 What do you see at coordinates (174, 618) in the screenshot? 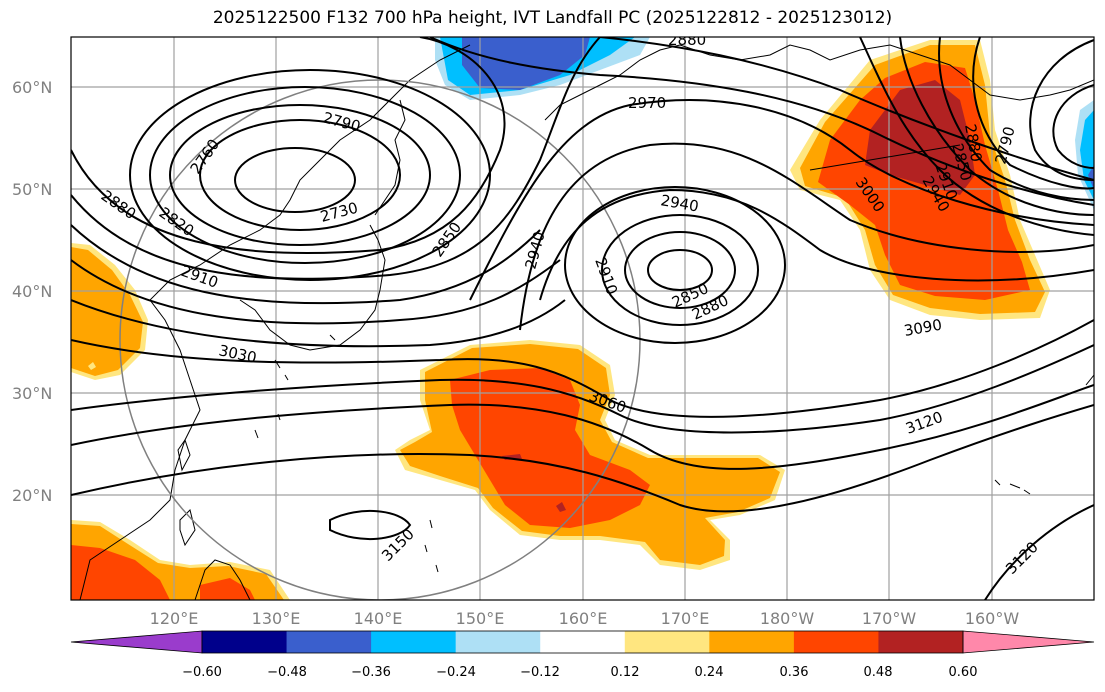
I see `lon-label: 120°E` at bounding box center [174, 618].